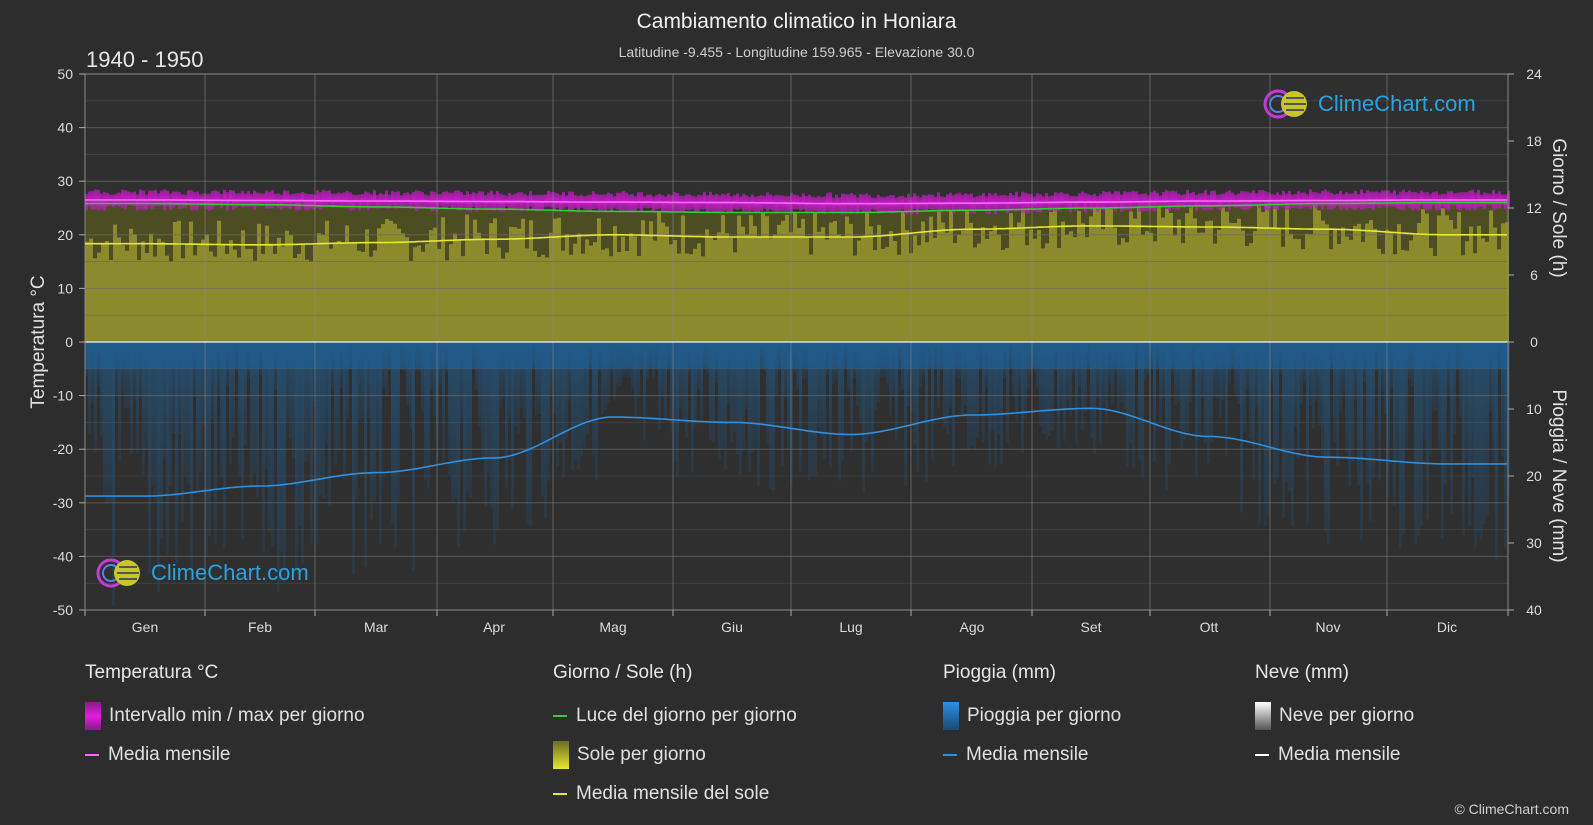 The image size is (1593, 825). Describe the element at coordinates (1369, 104) in the screenshot. I see `logo-top: ClimeChart.com` at that location.